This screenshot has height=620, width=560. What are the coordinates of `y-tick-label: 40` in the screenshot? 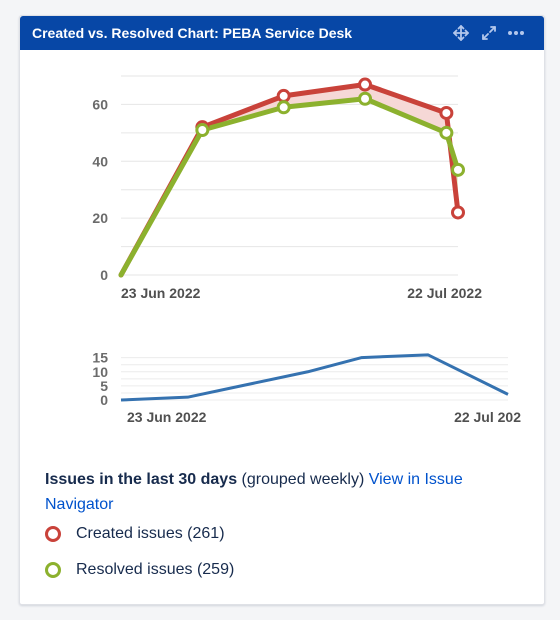 It's located at (100, 161).